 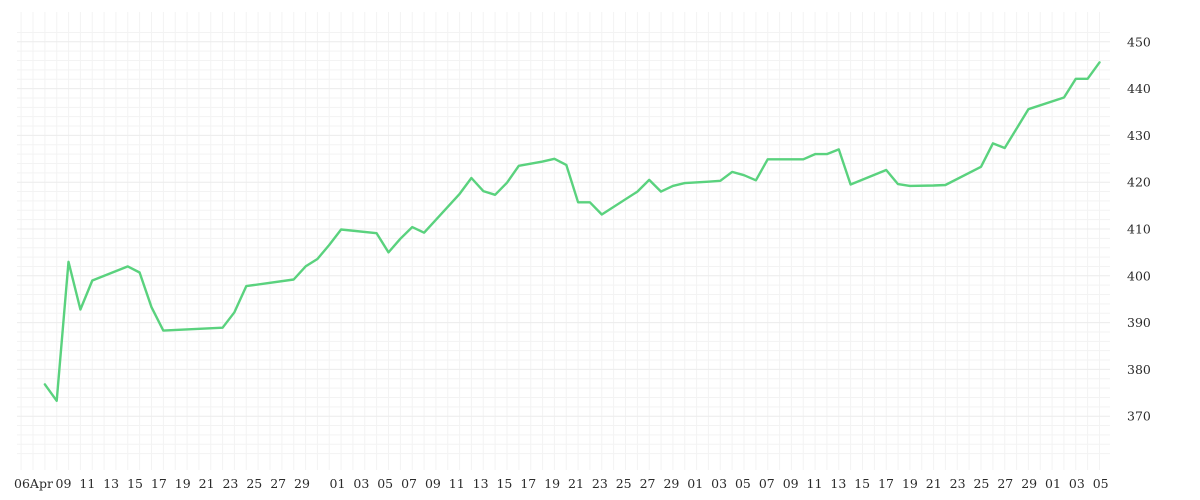 I want to click on y-tick-label: 440, so click(x=1139, y=88).